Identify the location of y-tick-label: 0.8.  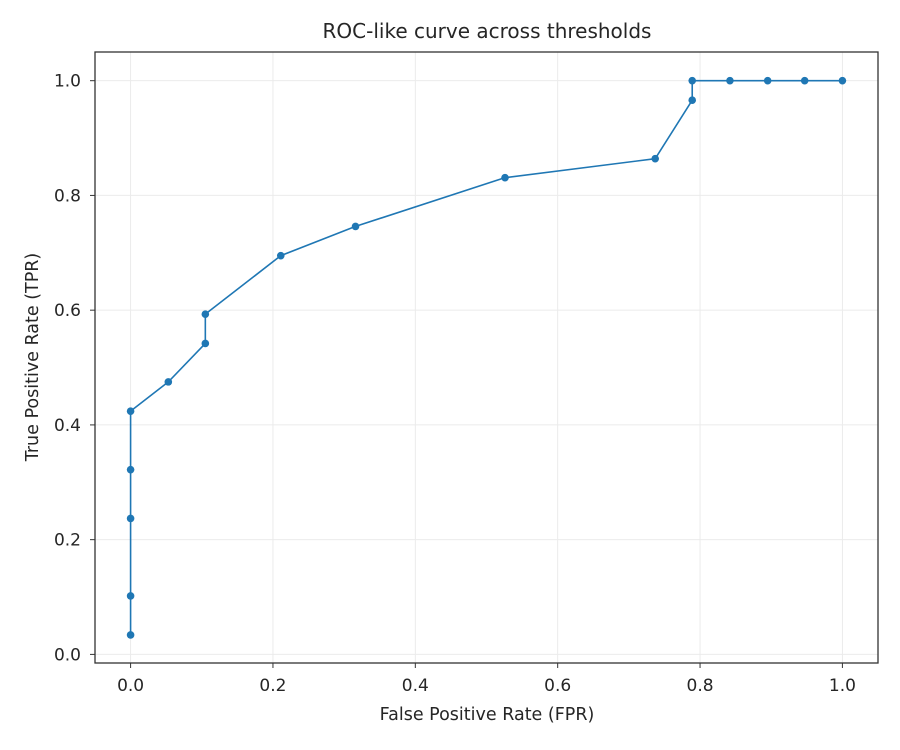
(67, 196).